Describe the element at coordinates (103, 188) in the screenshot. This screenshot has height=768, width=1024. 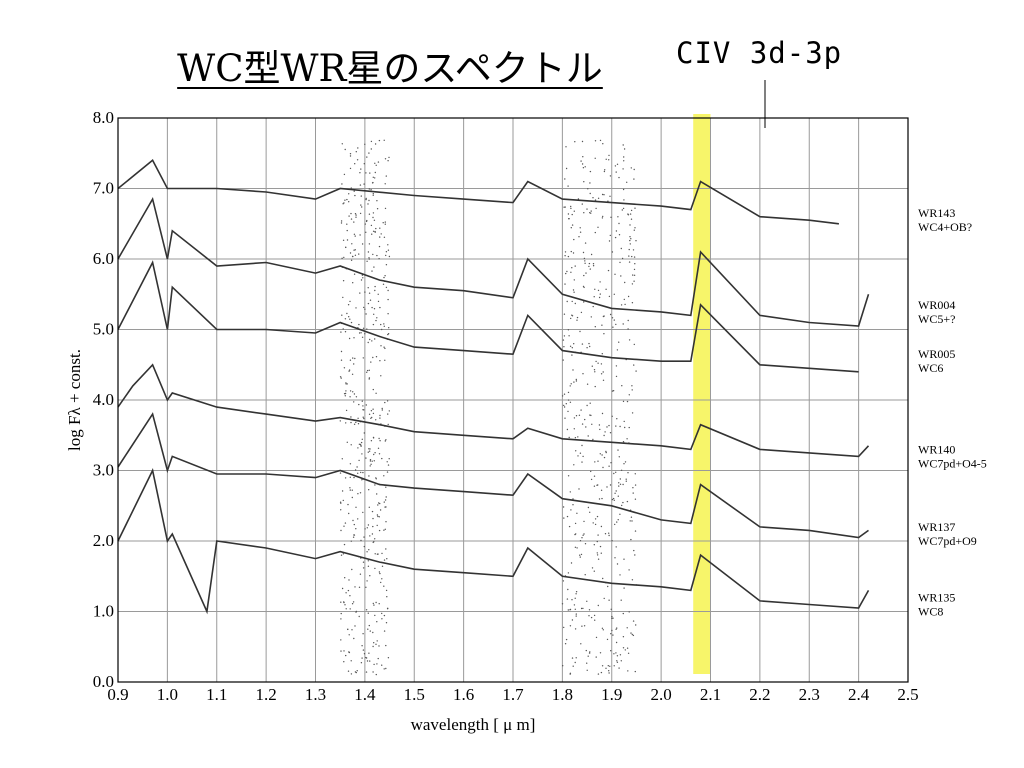
I see `y-tick-label: 7.0` at that location.